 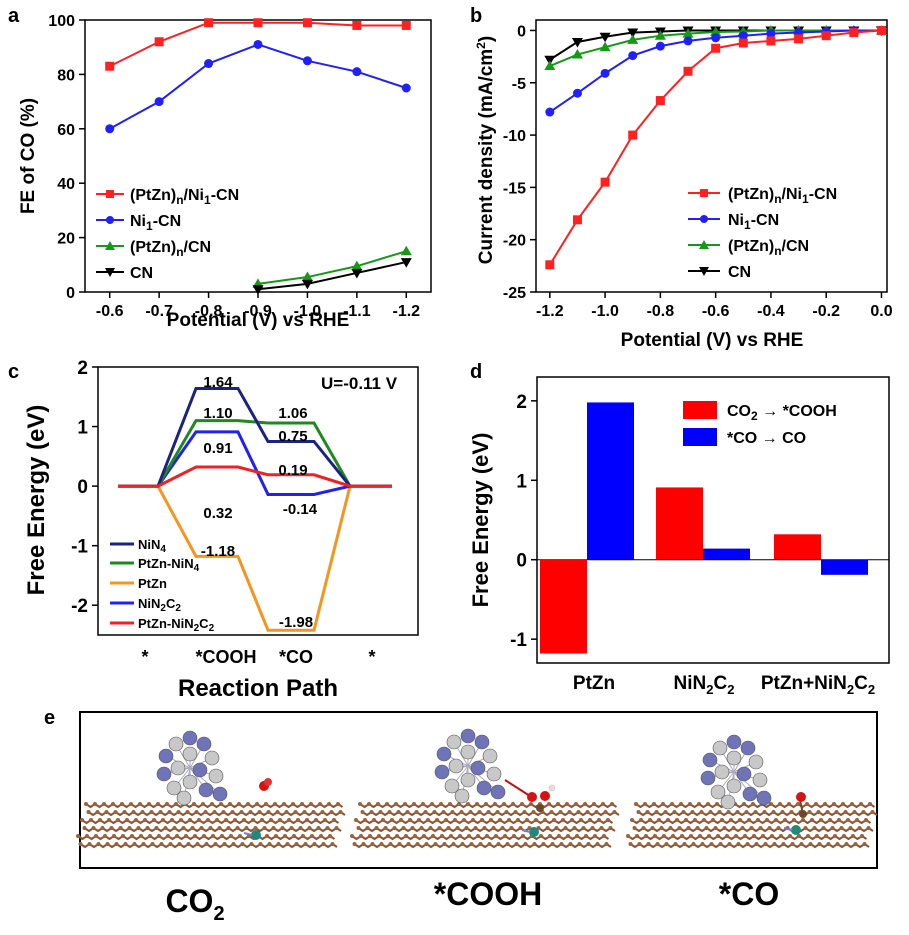 What do you see at coordinates (526, 831) in the screenshot?
I see `ni-n-bond` at bounding box center [526, 831].